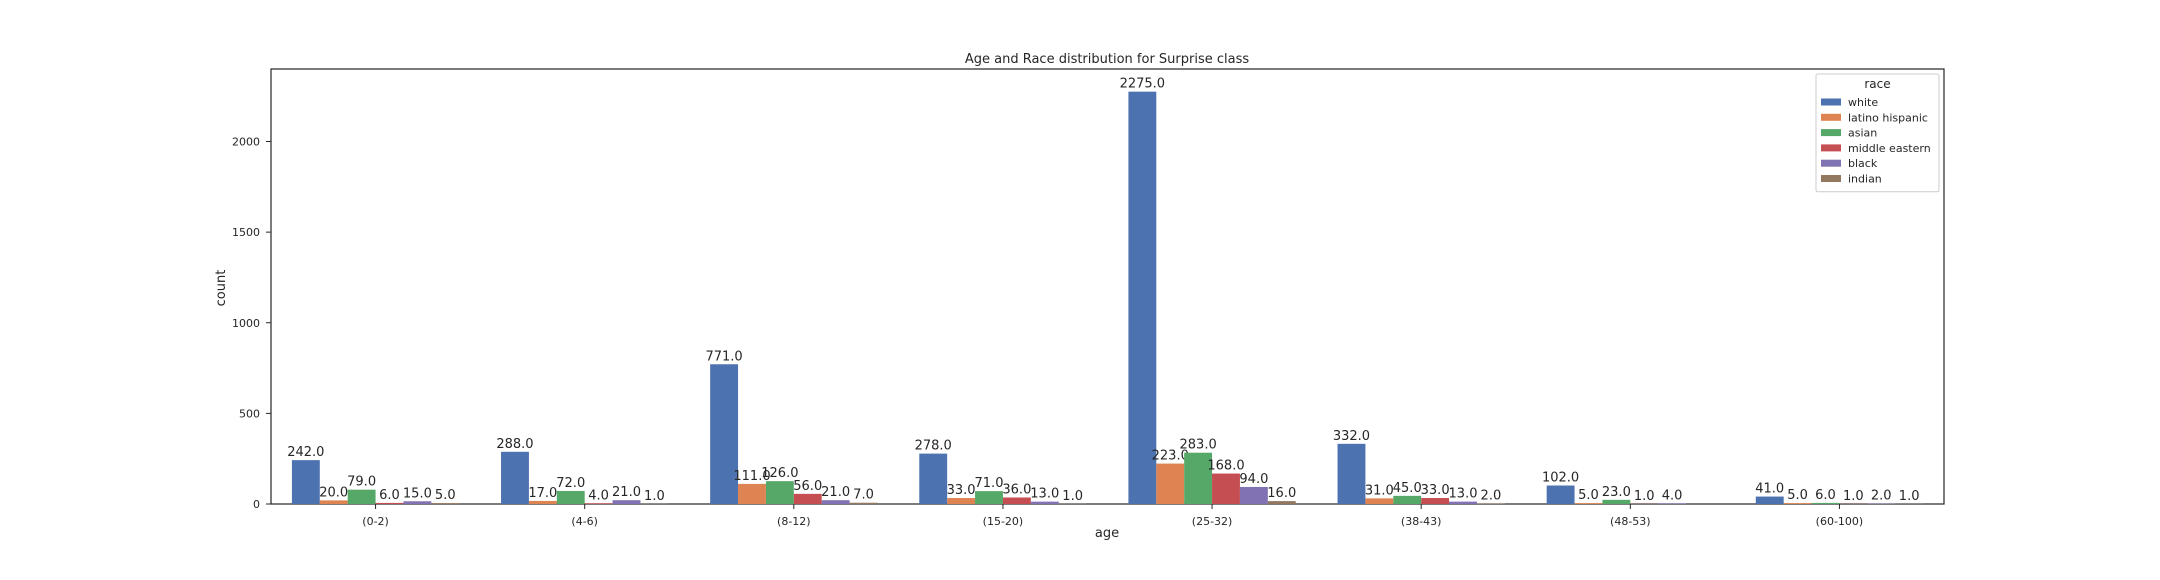  What do you see at coordinates (1863, 102) in the screenshot?
I see `legend-entry-label: white` at bounding box center [1863, 102].